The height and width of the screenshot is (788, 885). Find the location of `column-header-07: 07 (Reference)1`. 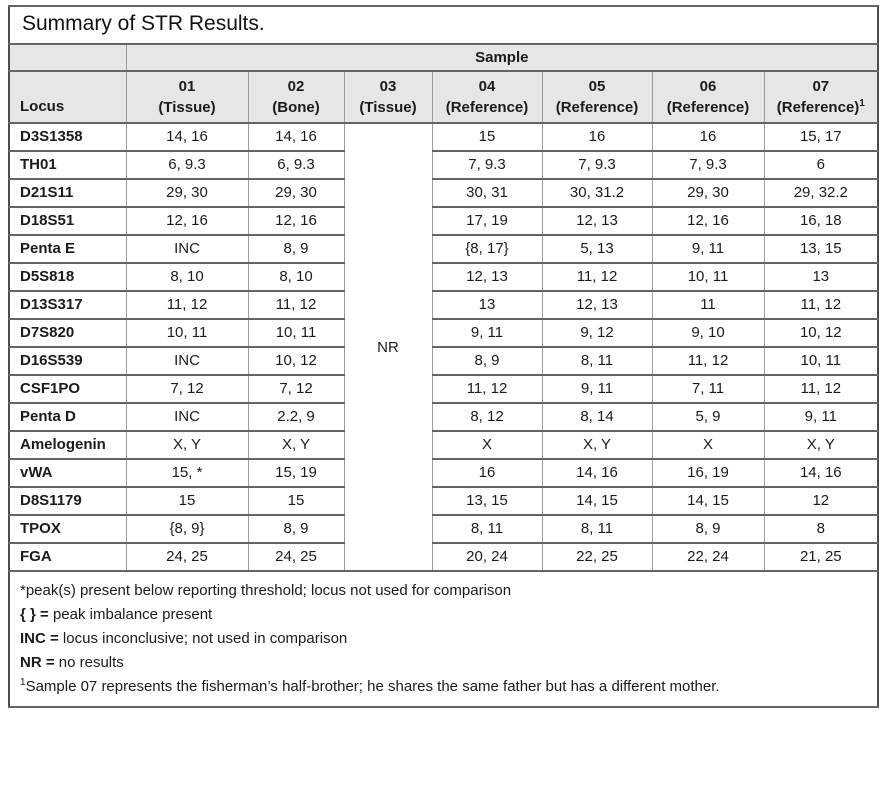

column-header-07: 07 (Reference)1 is located at coordinates (821, 97).